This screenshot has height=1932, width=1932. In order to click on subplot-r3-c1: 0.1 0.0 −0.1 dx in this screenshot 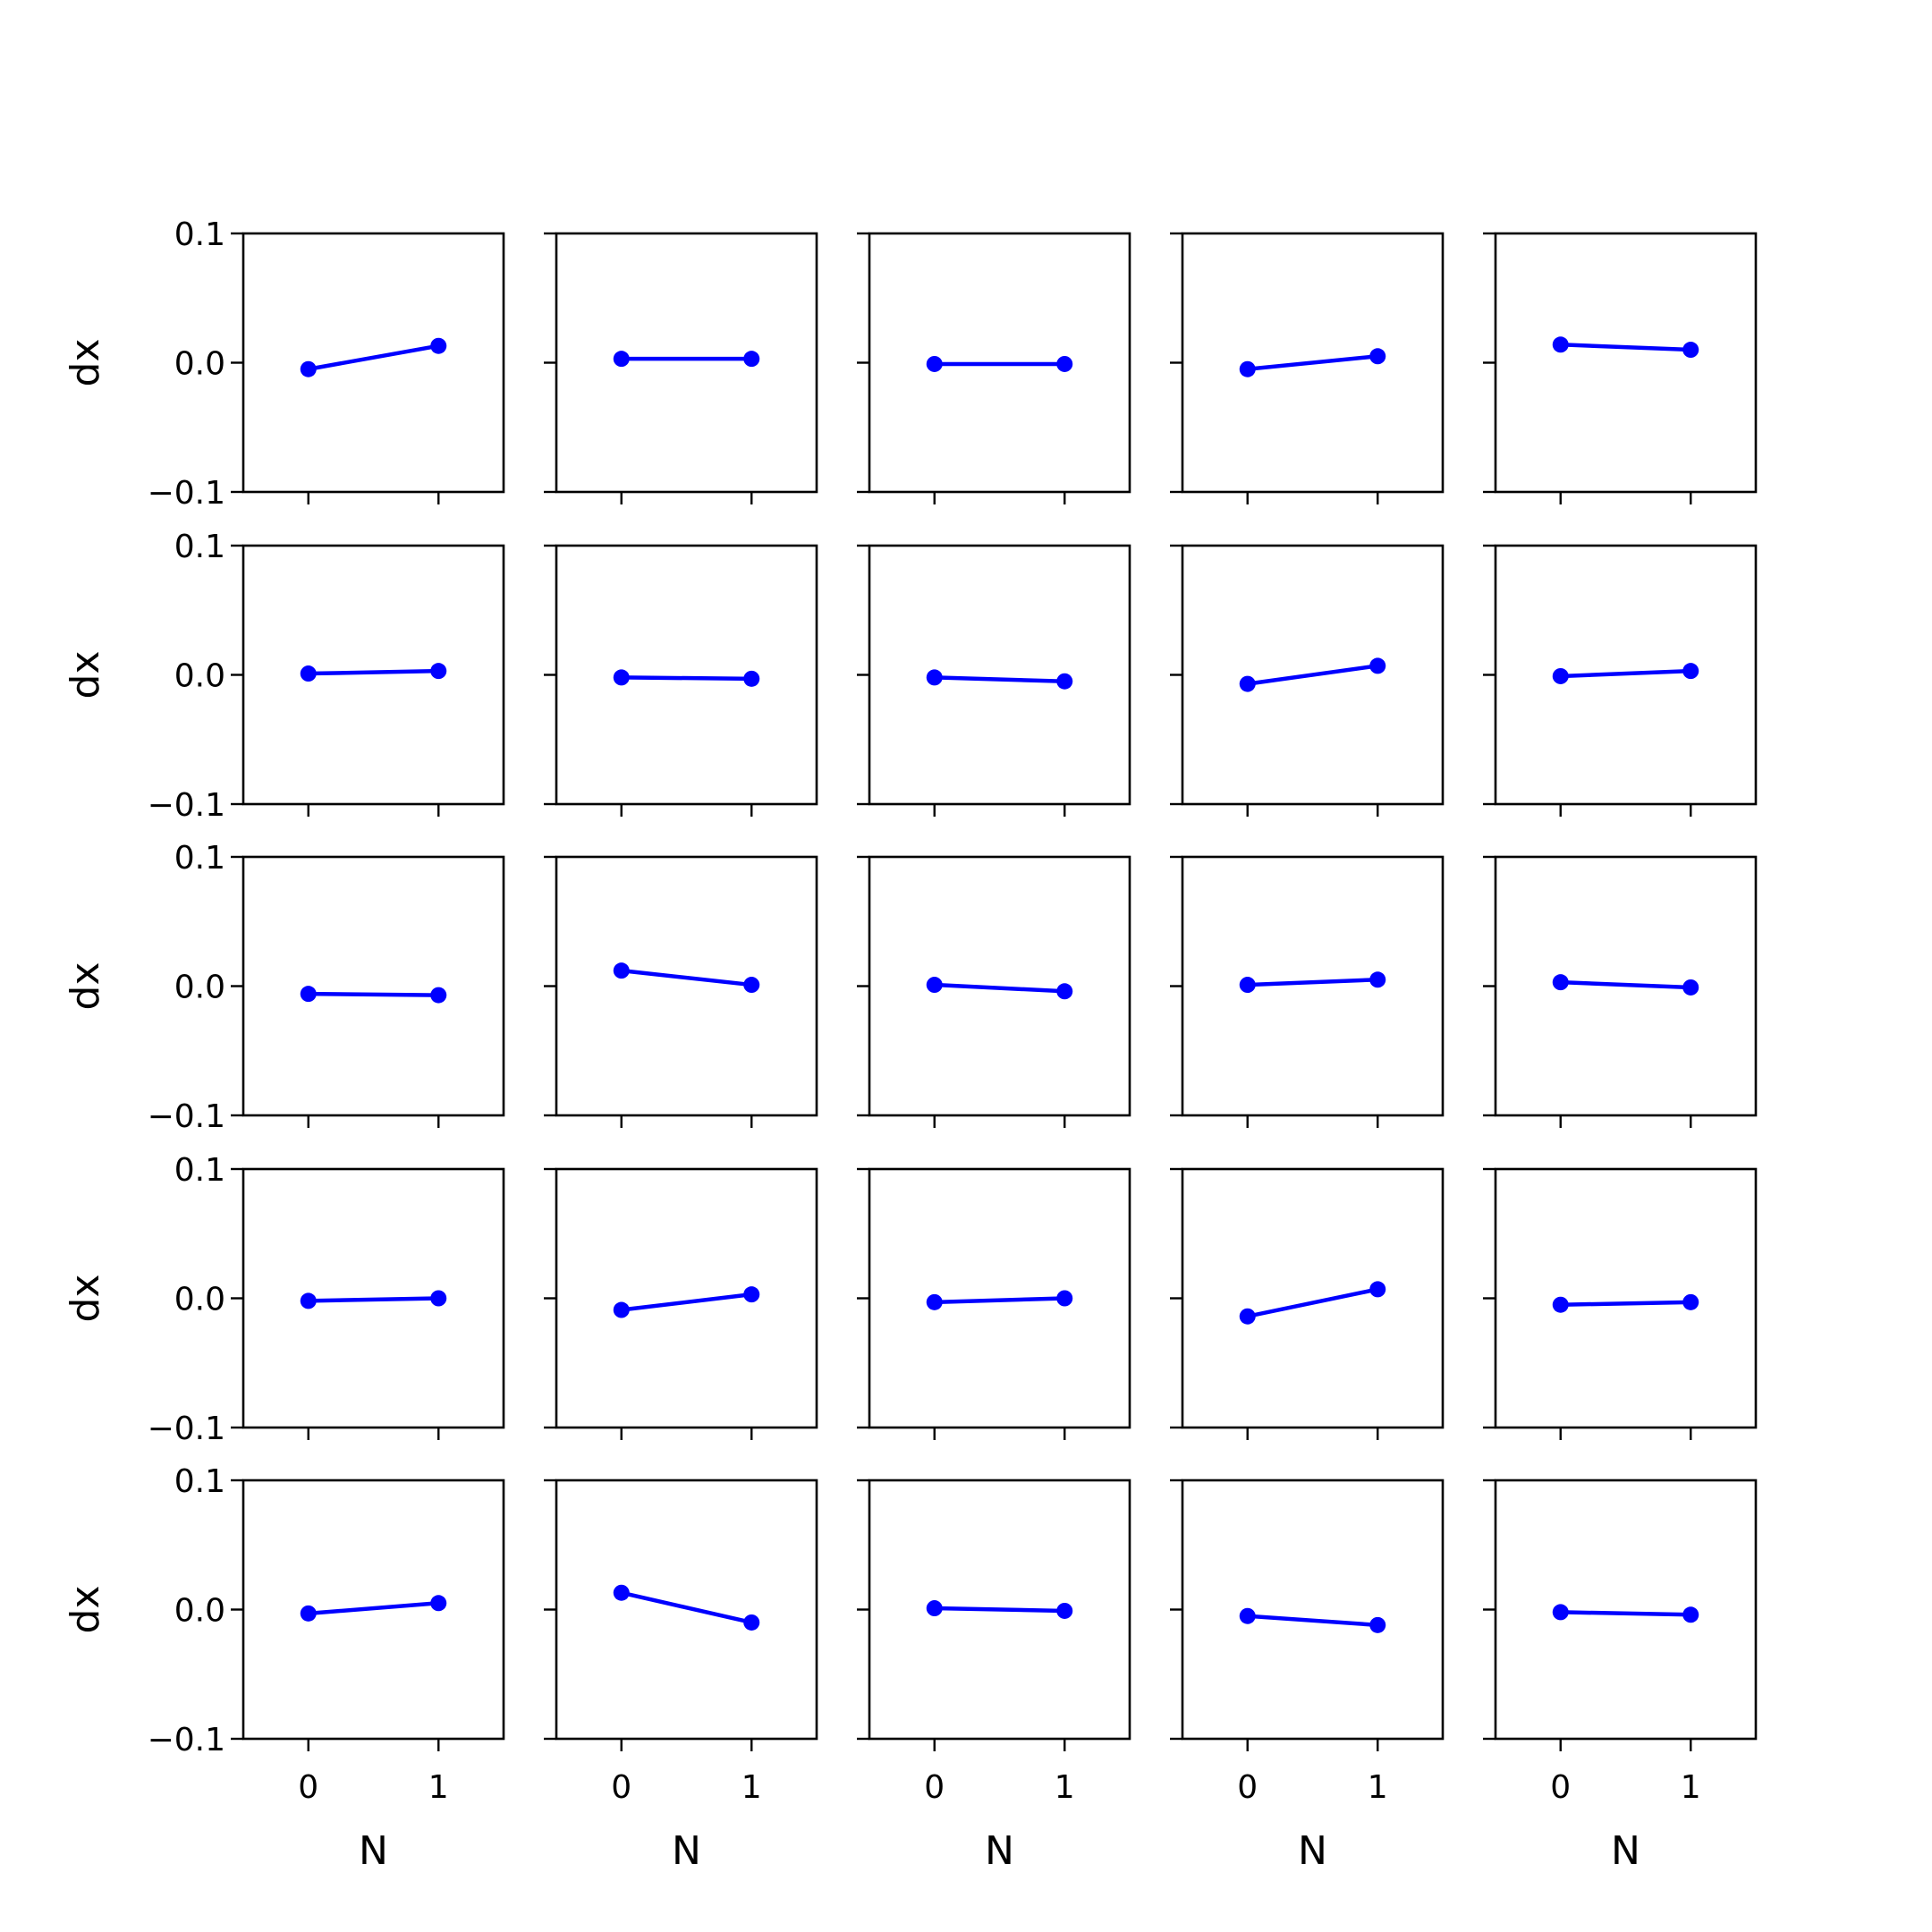, I will do `click(284, 987)`.